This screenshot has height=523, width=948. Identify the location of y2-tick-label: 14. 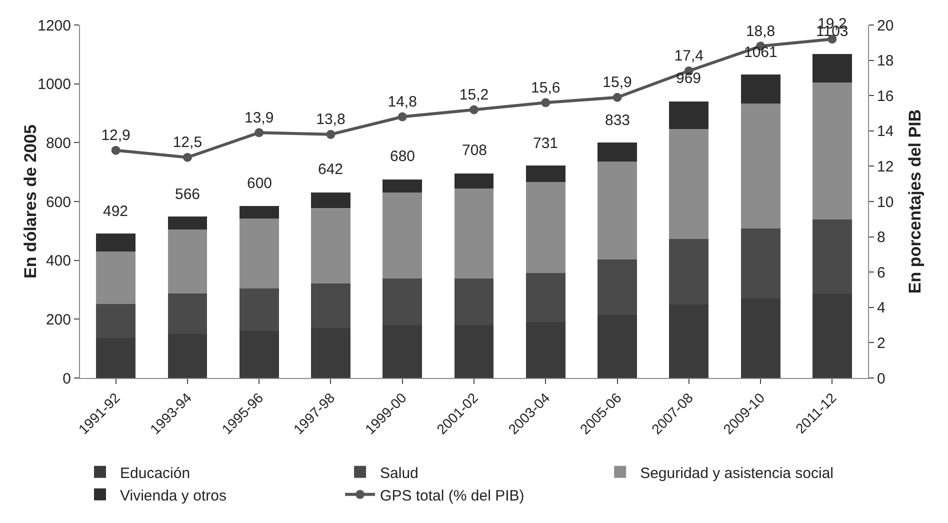
(885, 131).